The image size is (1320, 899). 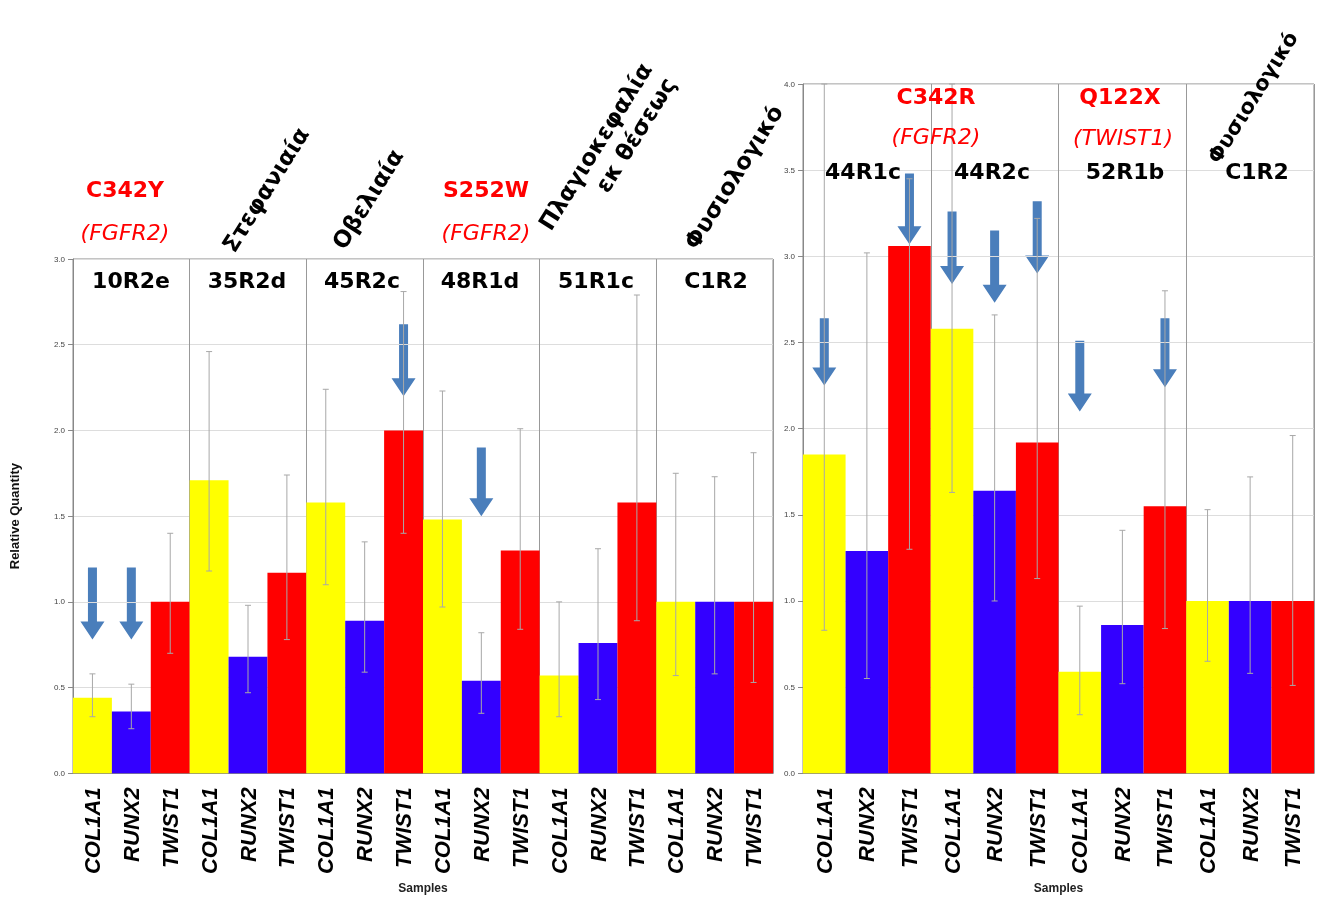 I want to click on y-axis-title: Relative Quantity, so click(x=14, y=516).